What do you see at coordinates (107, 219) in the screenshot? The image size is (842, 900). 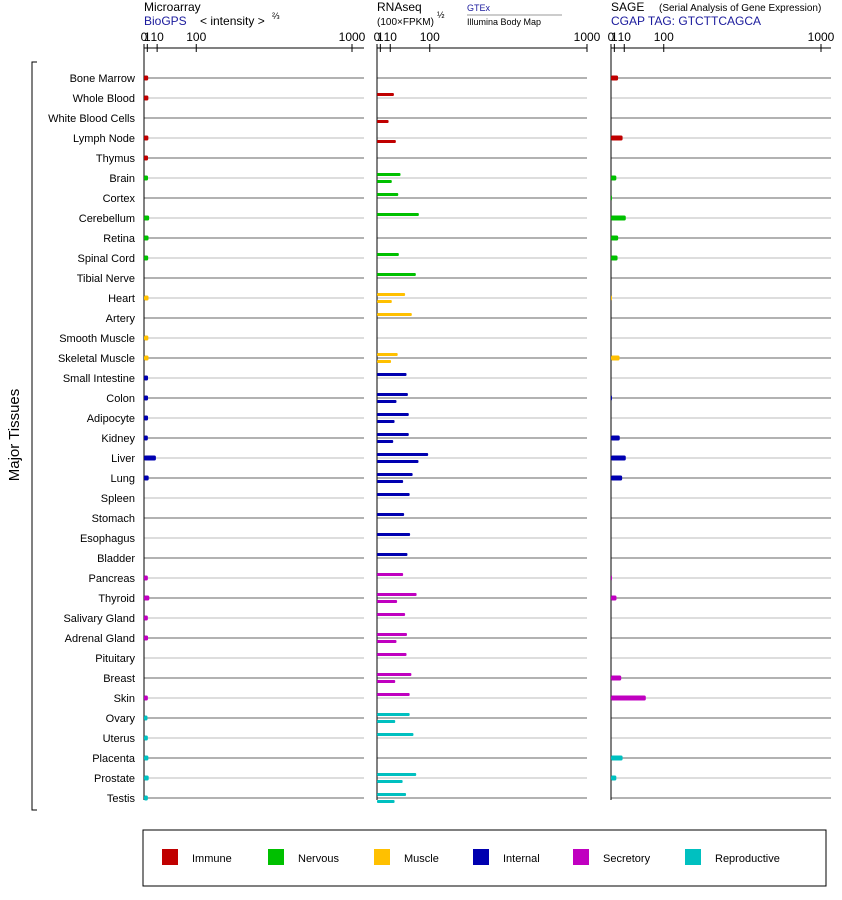 I see `category-label: Cerebellum` at bounding box center [107, 219].